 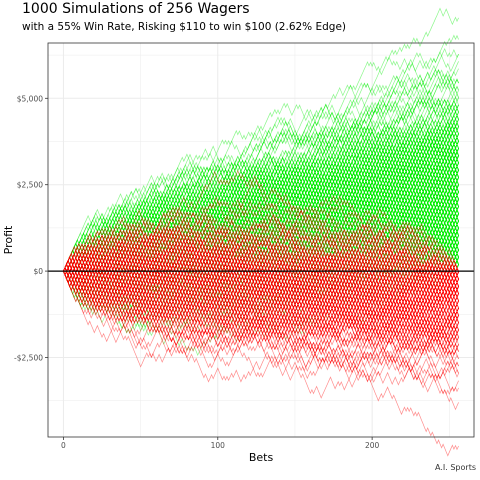 What do you see at coordinates (63, 445) in the screenshot?
I see `x-axis-tick-label: 0` at bounding box center [63, 445].